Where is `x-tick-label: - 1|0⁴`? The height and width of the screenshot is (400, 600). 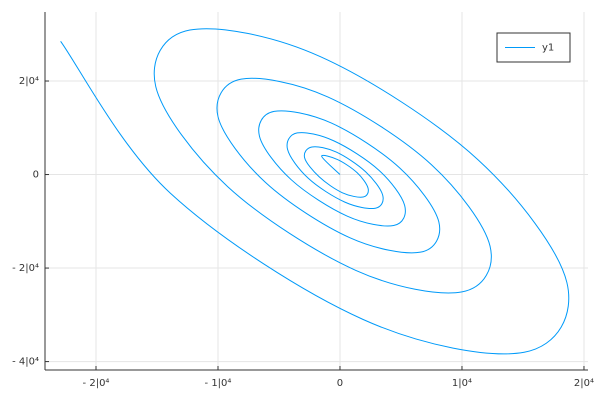 x-tick-label: - 1|0⁴ is located at coordinates (218, 383).